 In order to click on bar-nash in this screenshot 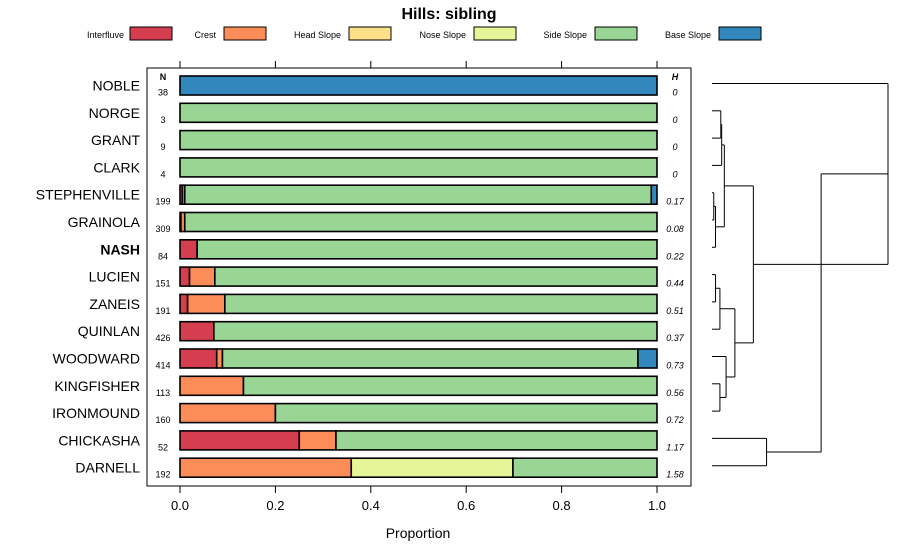, I will do `click(418, 249)`.